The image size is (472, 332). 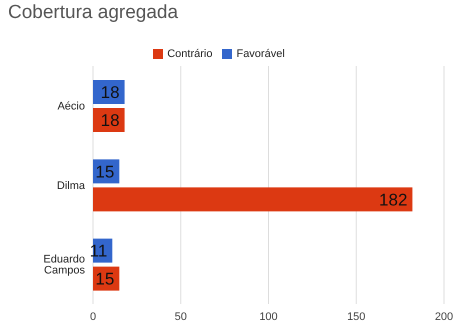 I want to click on x-tick-label: 0, so click(x=93, y=316).